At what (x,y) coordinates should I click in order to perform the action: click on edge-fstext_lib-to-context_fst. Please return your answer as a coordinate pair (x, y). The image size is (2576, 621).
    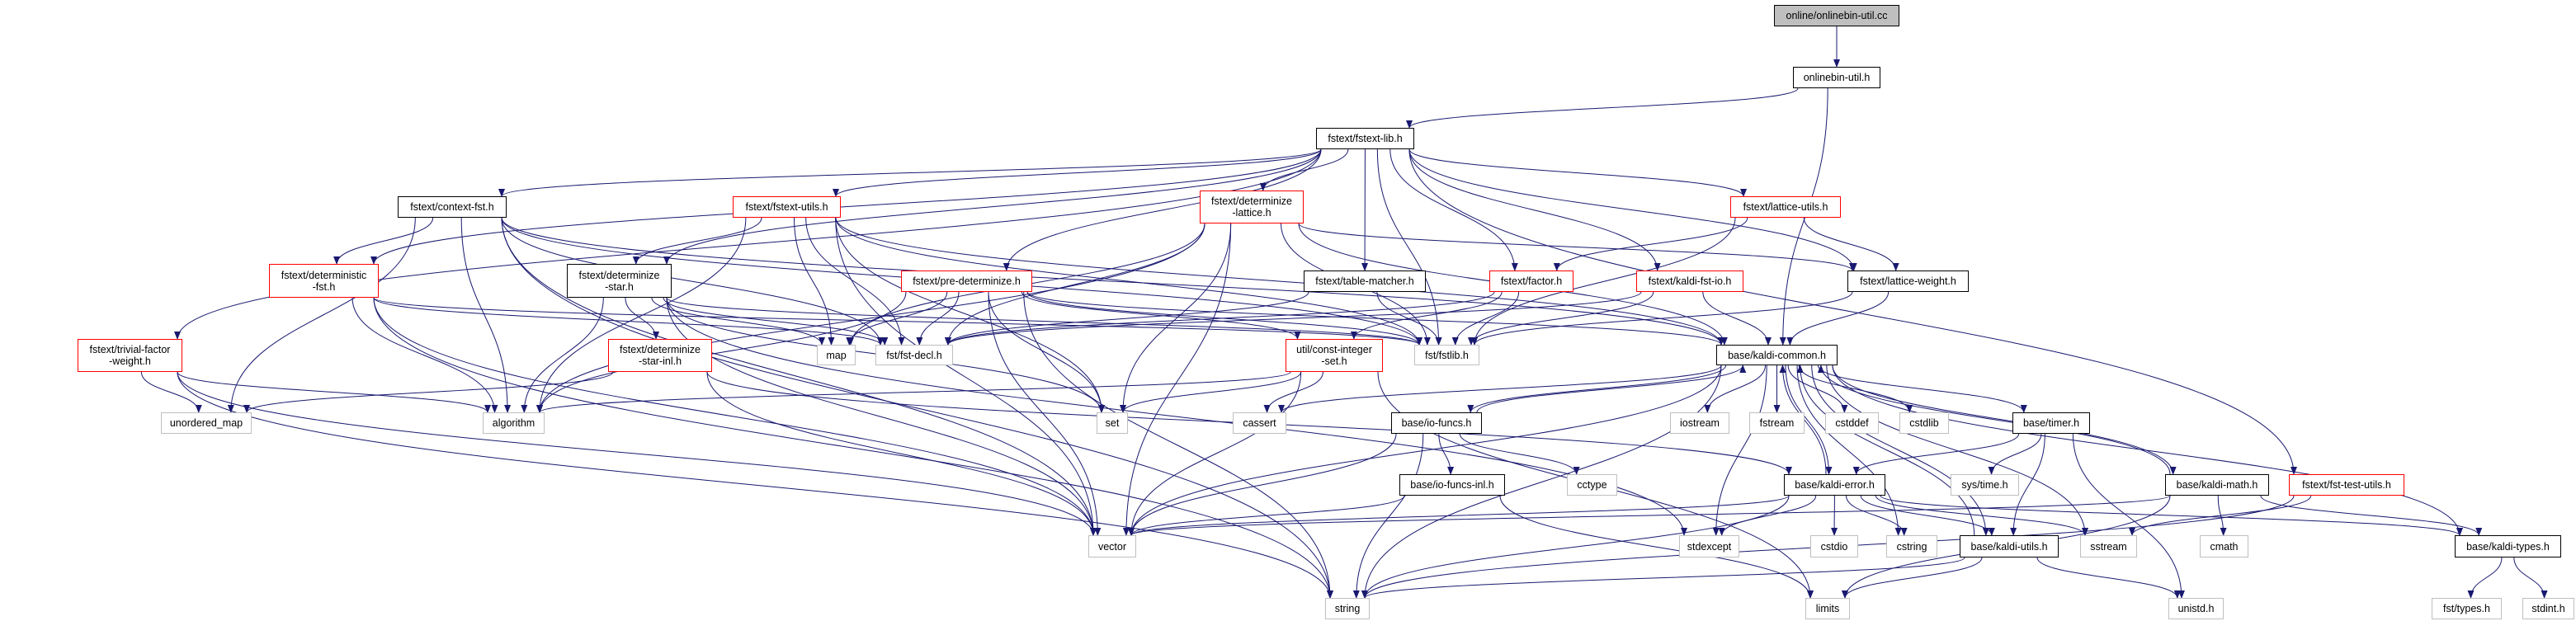
    Looking at the image, I should click on (910, 173).